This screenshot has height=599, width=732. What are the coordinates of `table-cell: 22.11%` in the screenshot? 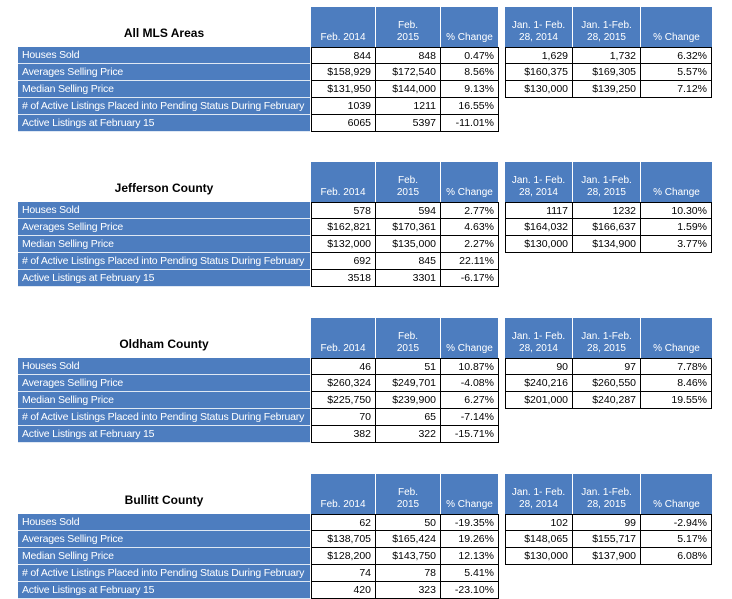 It's located at (470, 261).